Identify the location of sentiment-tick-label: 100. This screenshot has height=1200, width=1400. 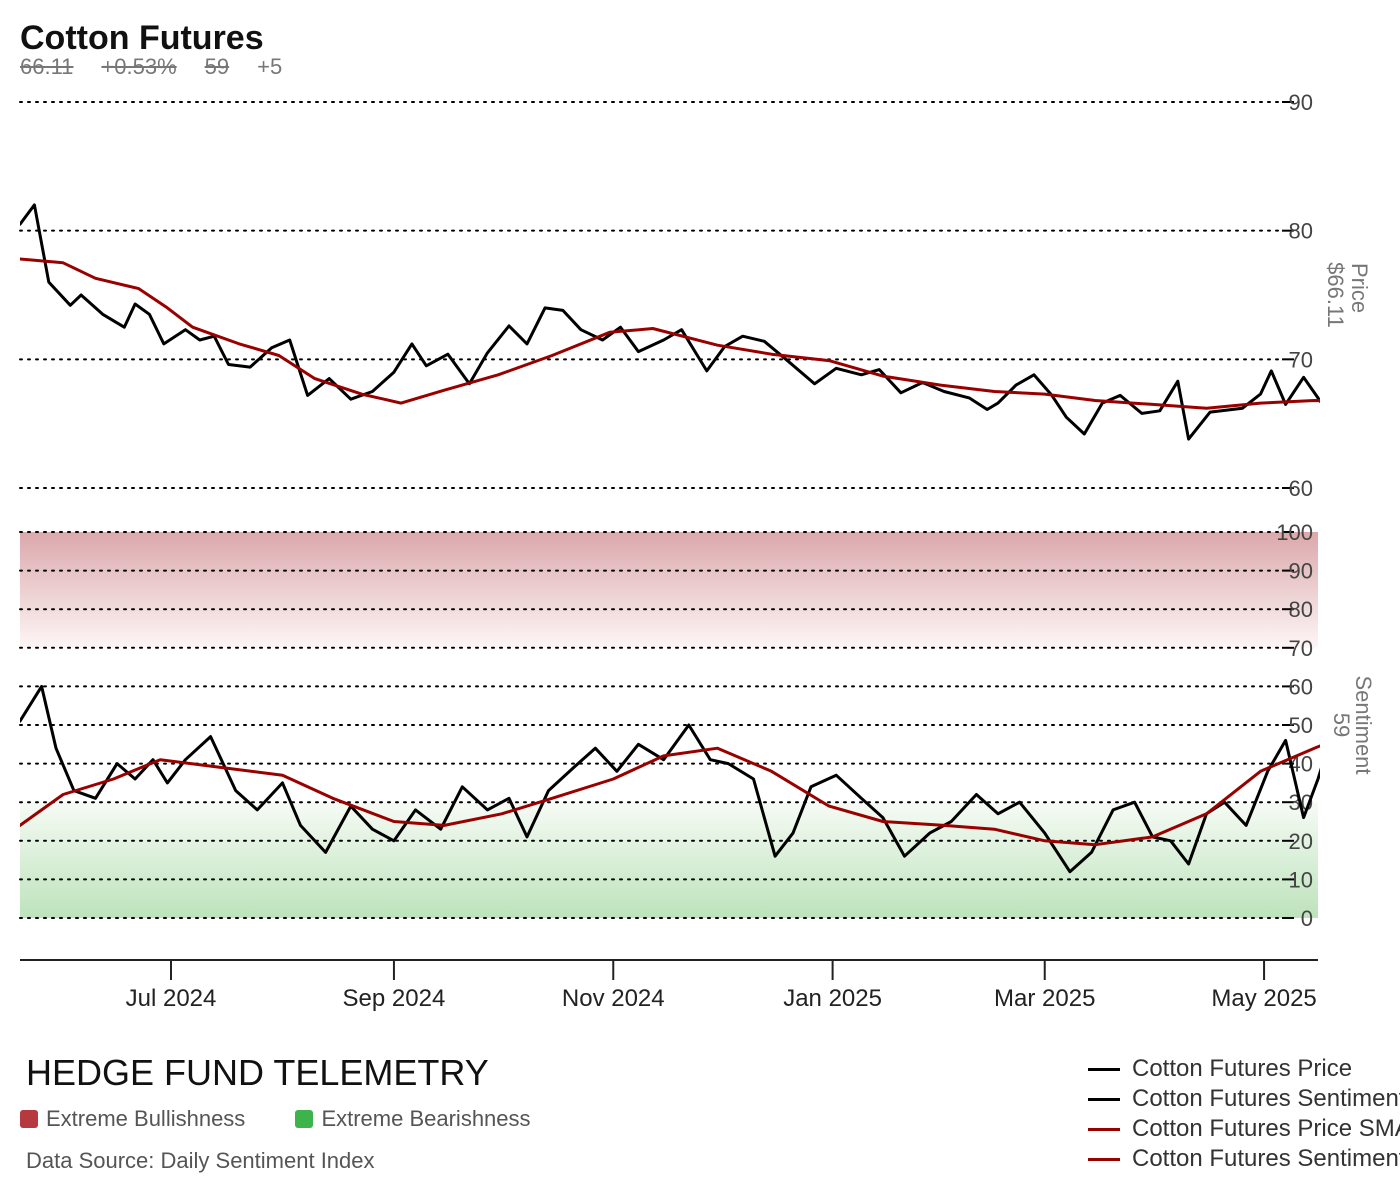
(1294, 532).